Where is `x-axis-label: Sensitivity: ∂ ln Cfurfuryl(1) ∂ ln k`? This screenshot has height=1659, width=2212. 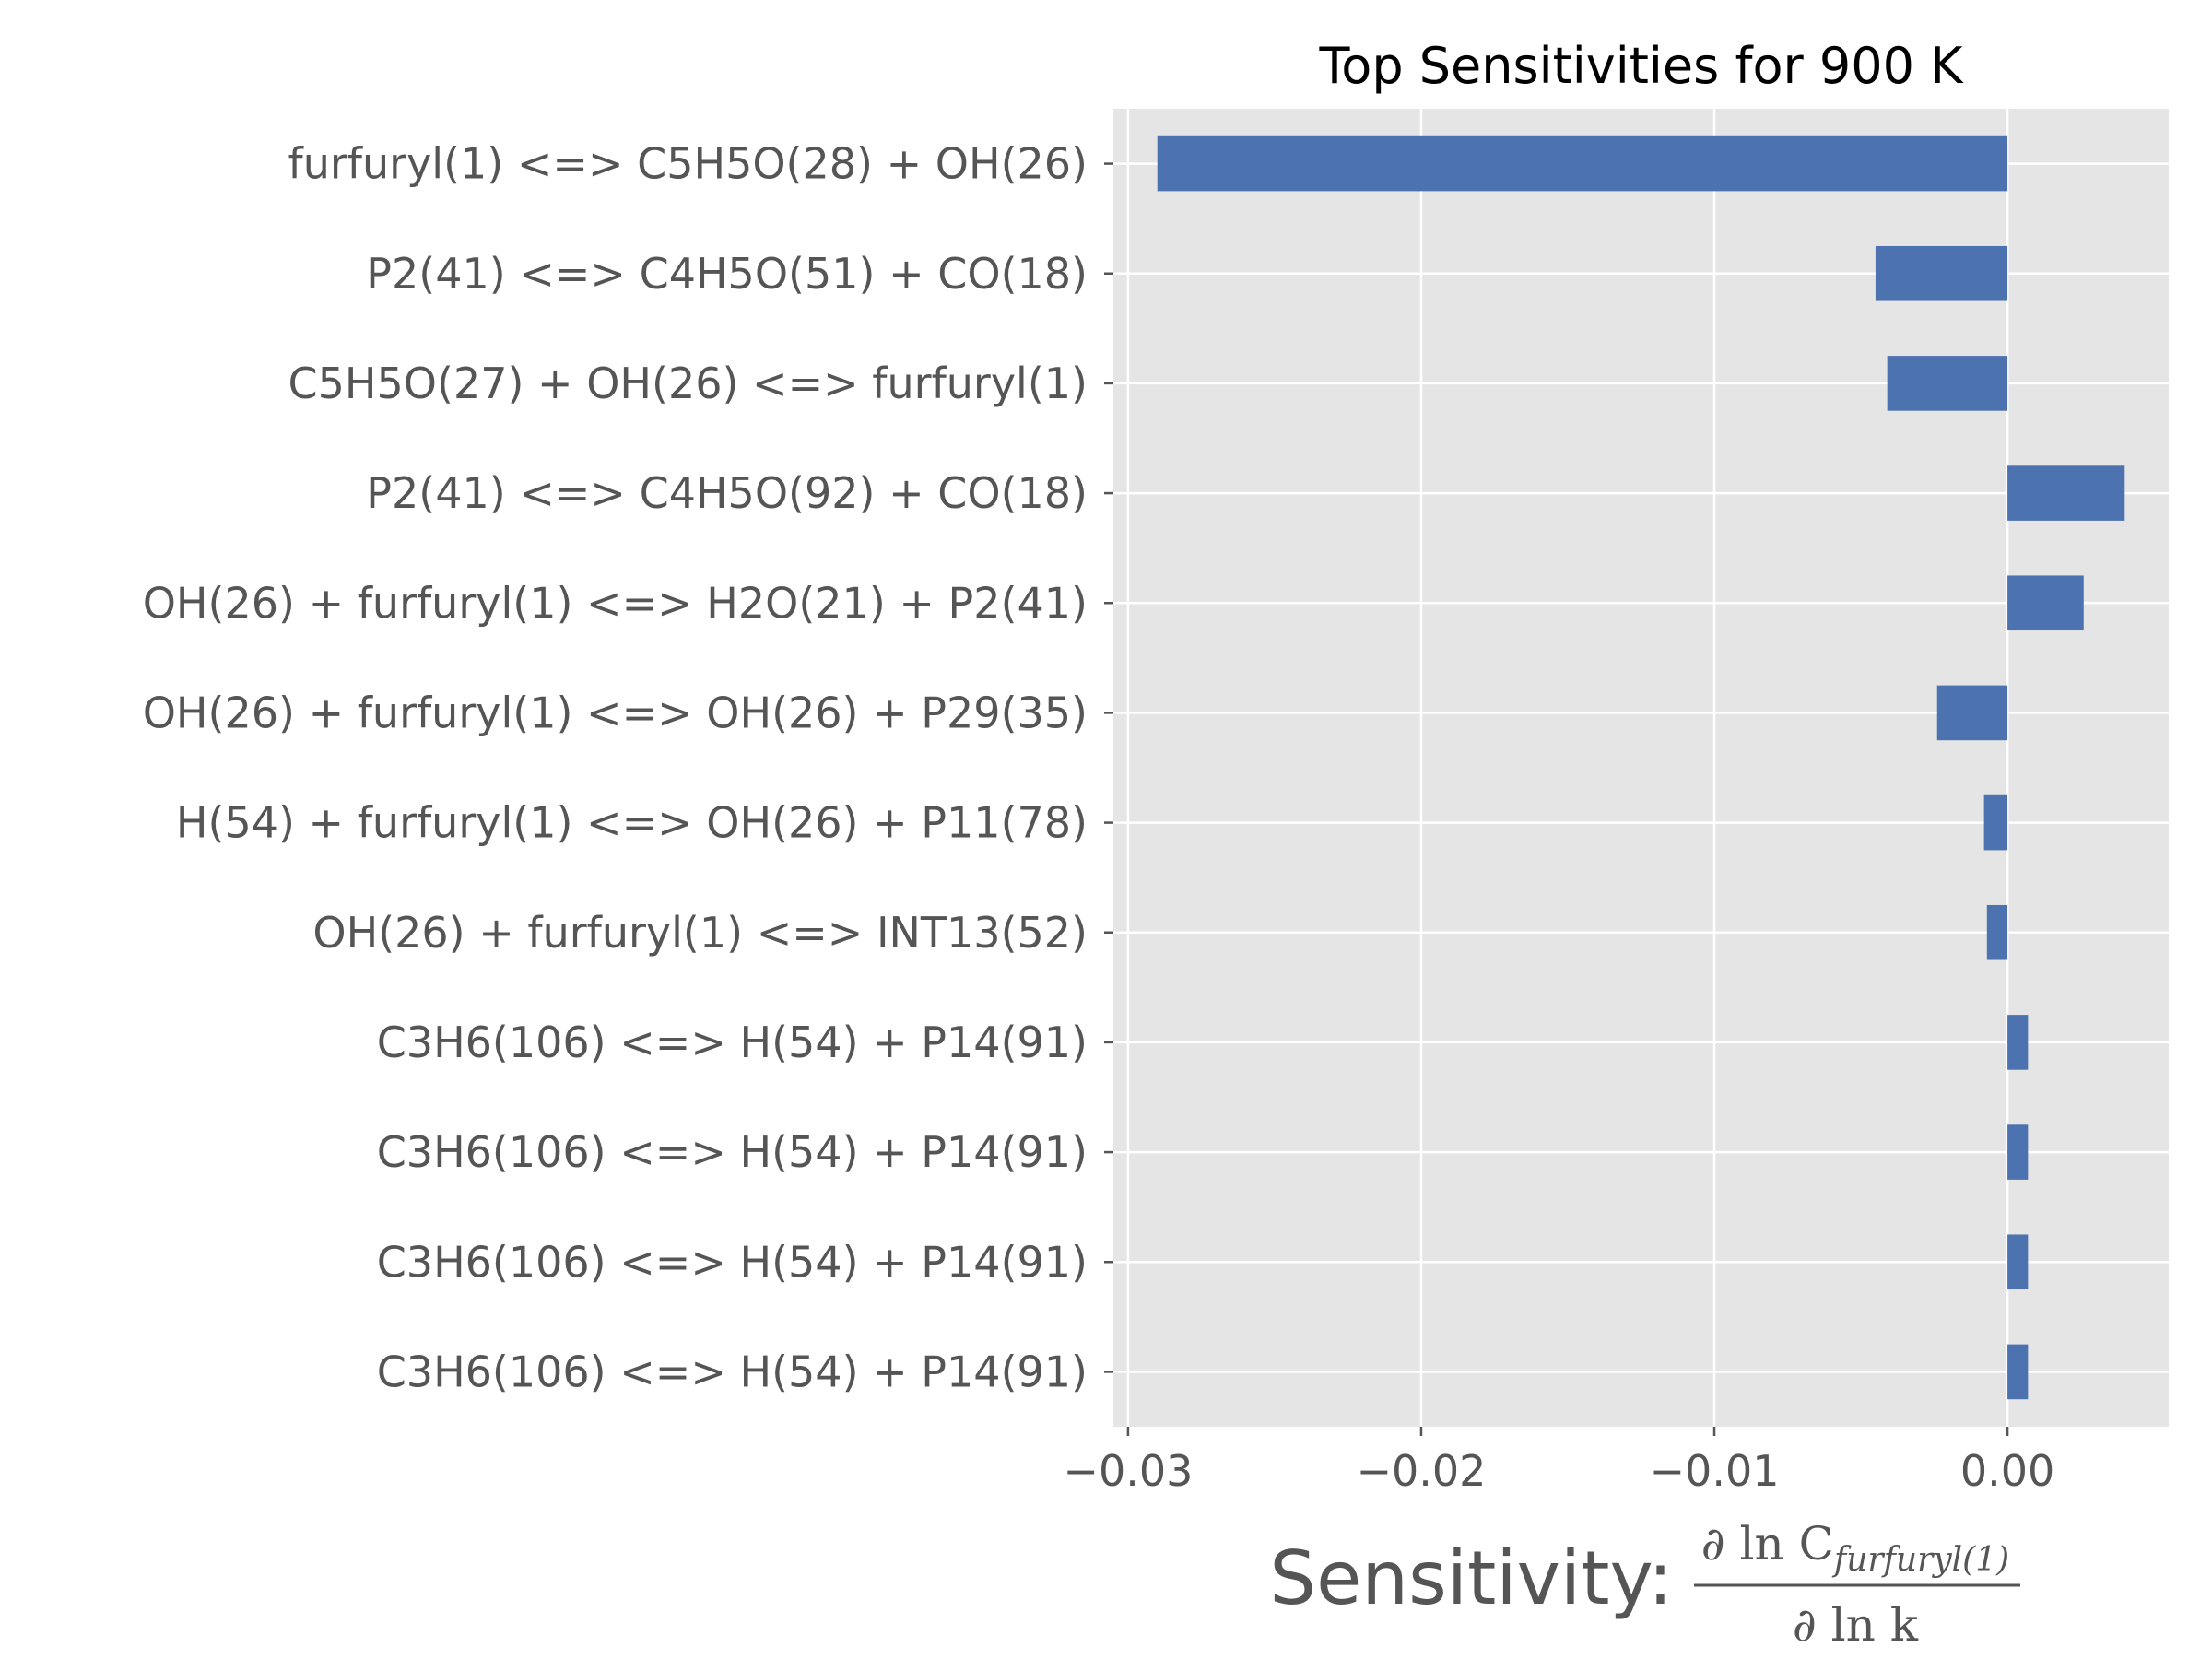
x-axis-label: Sensitivity: ∂ ln Cfurfuryl(1) ∂ ln k is located at coordinates (1644, 1584).